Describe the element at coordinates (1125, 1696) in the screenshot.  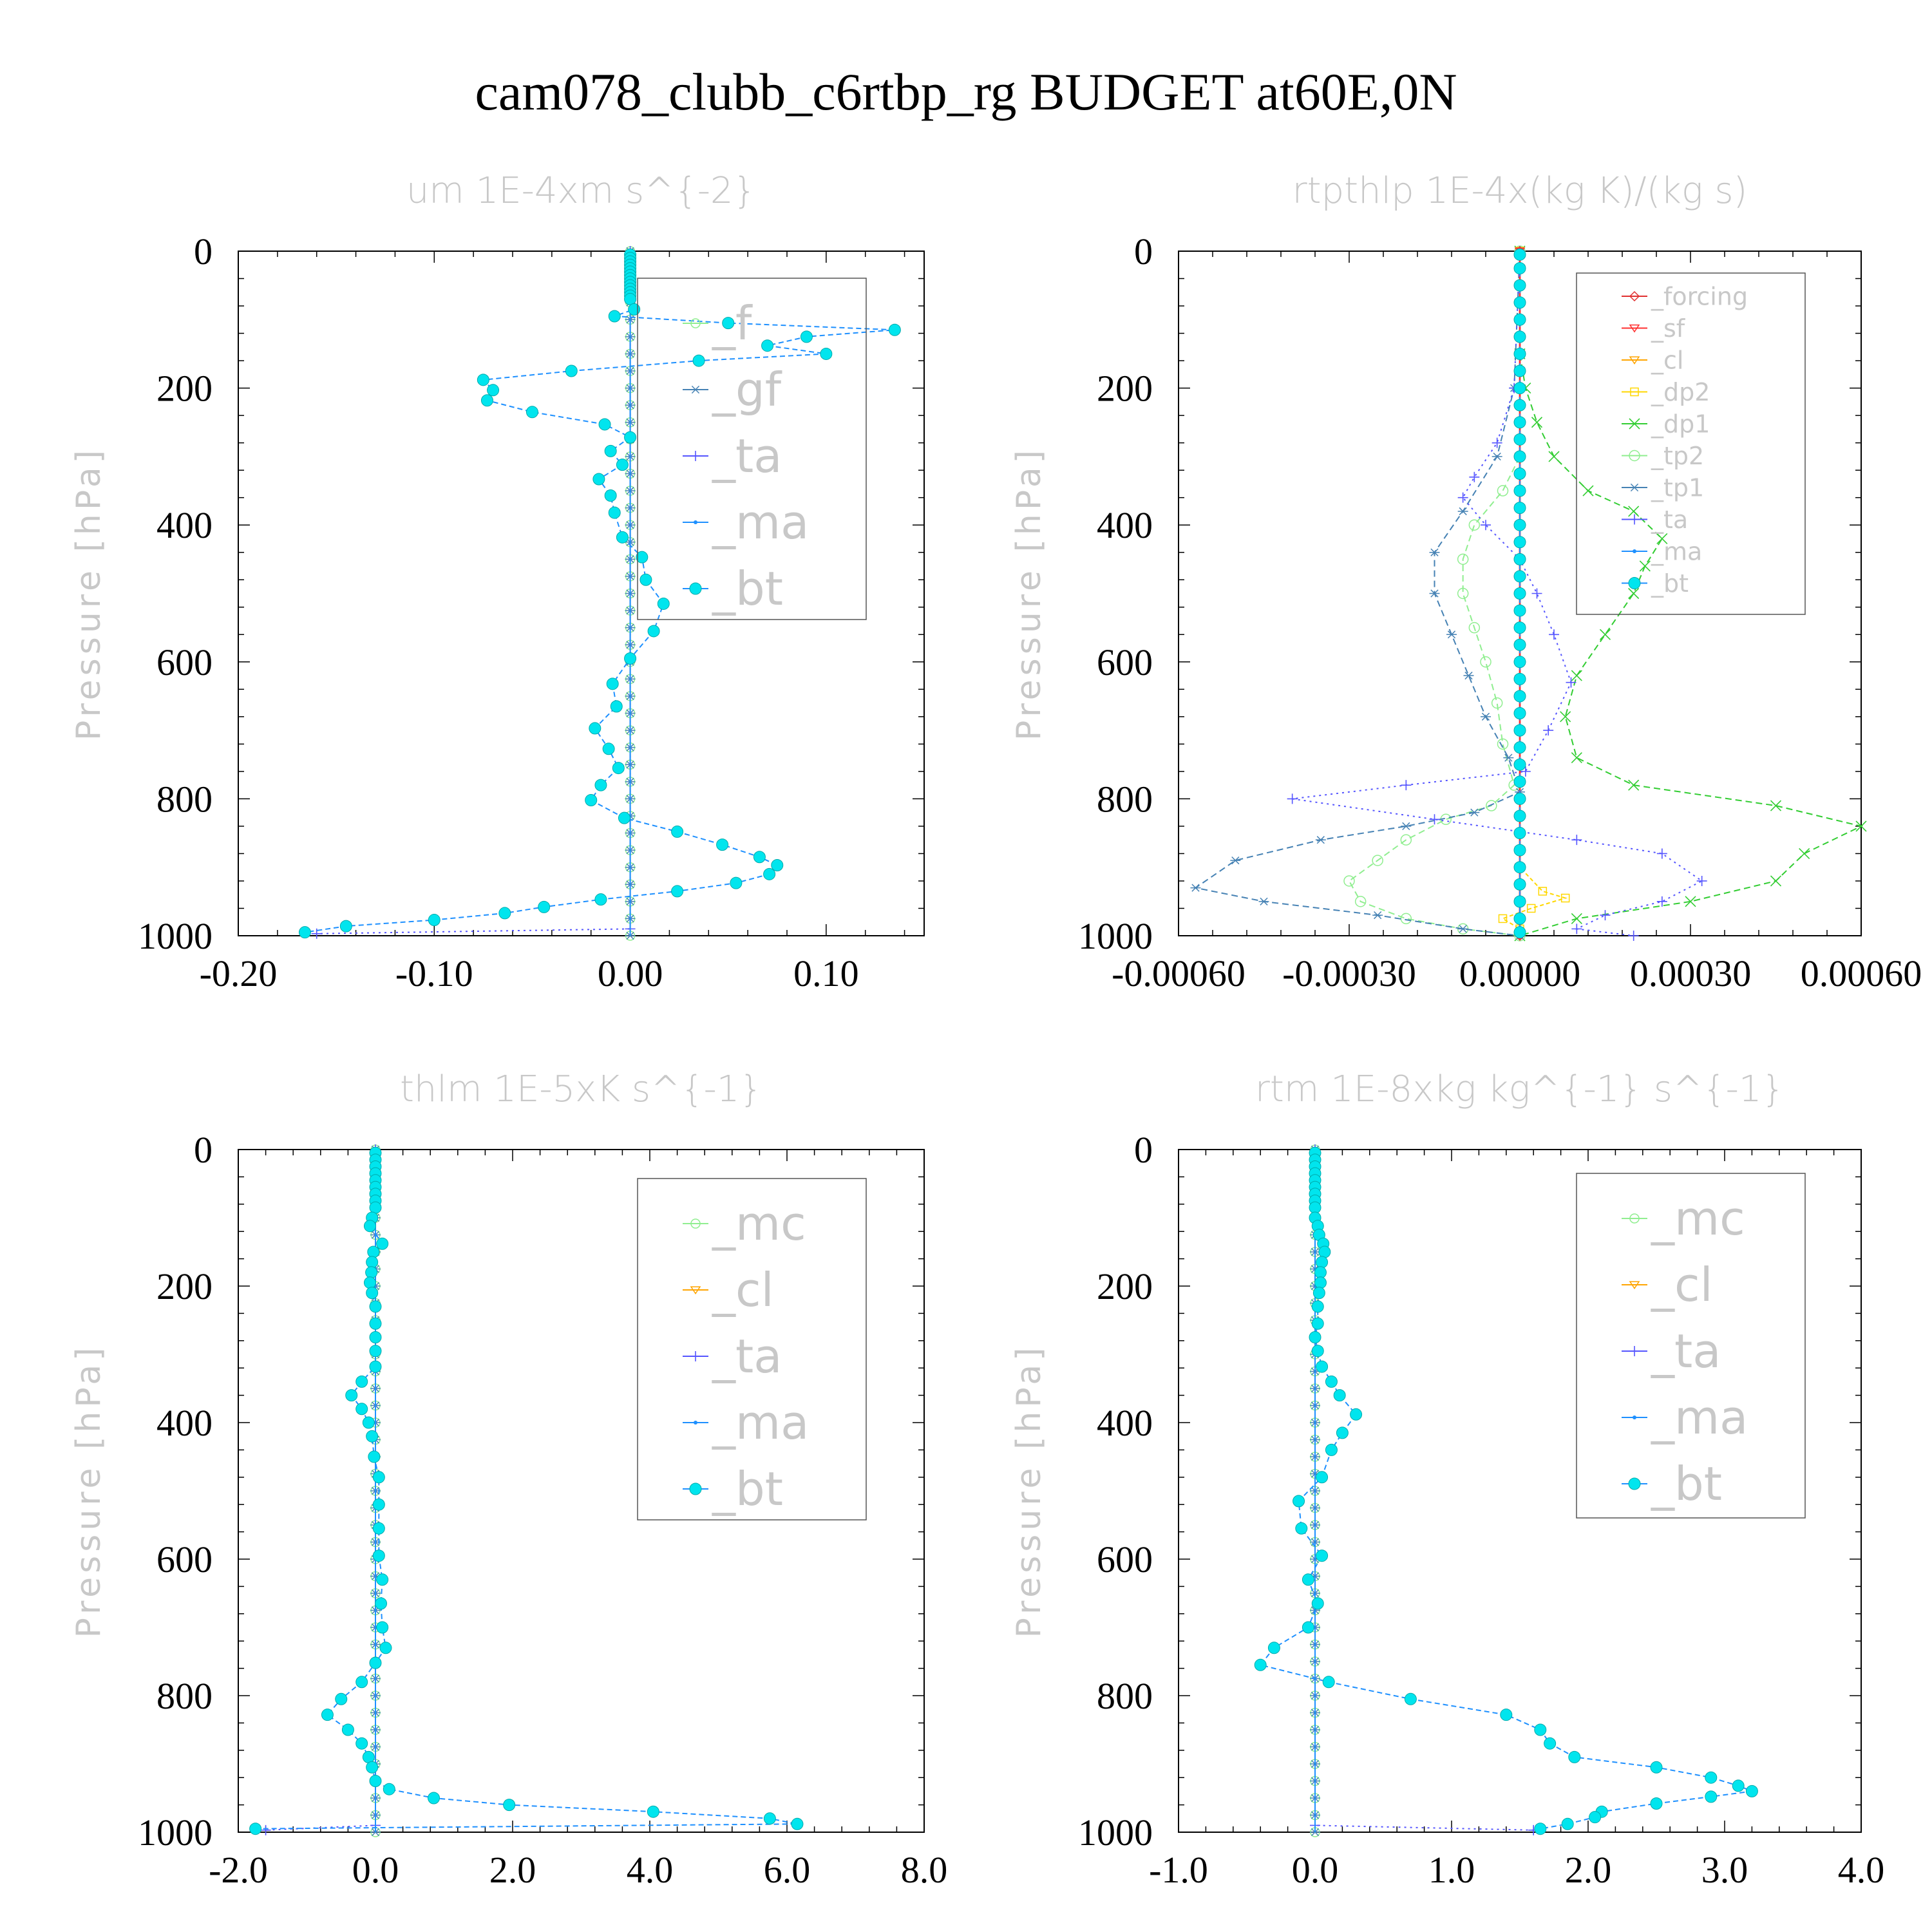
I see `y-tick-label: 800` at that location.